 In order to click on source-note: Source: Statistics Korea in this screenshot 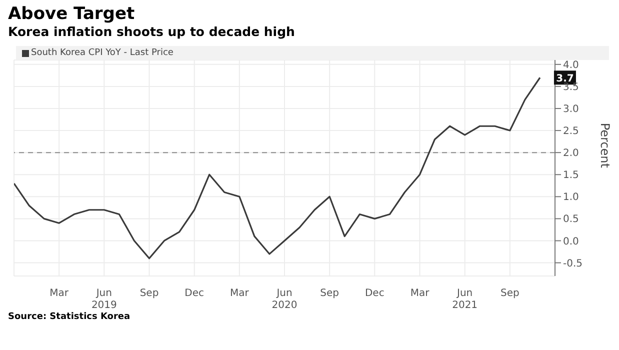, I will do `click(70, 317)`.